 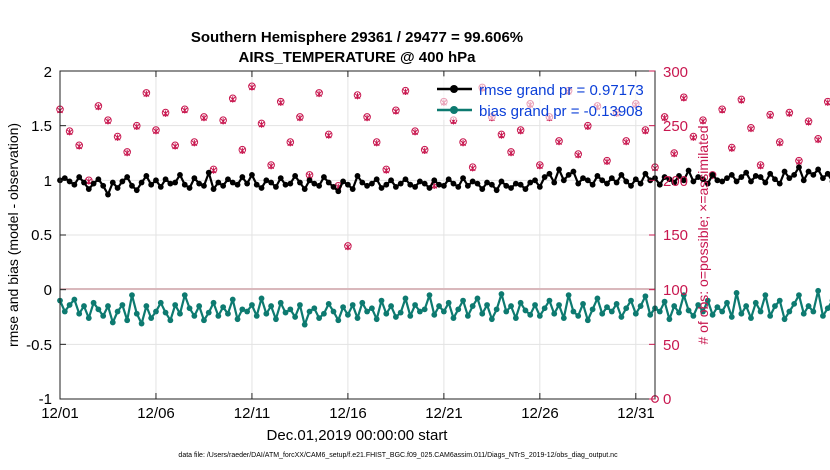 What do you see at coordinates (703, 234) in the screenshot?
I see `y2-axis-label: # of obs: o=possible; ×=assimilated` at bounding box center [703, 234].